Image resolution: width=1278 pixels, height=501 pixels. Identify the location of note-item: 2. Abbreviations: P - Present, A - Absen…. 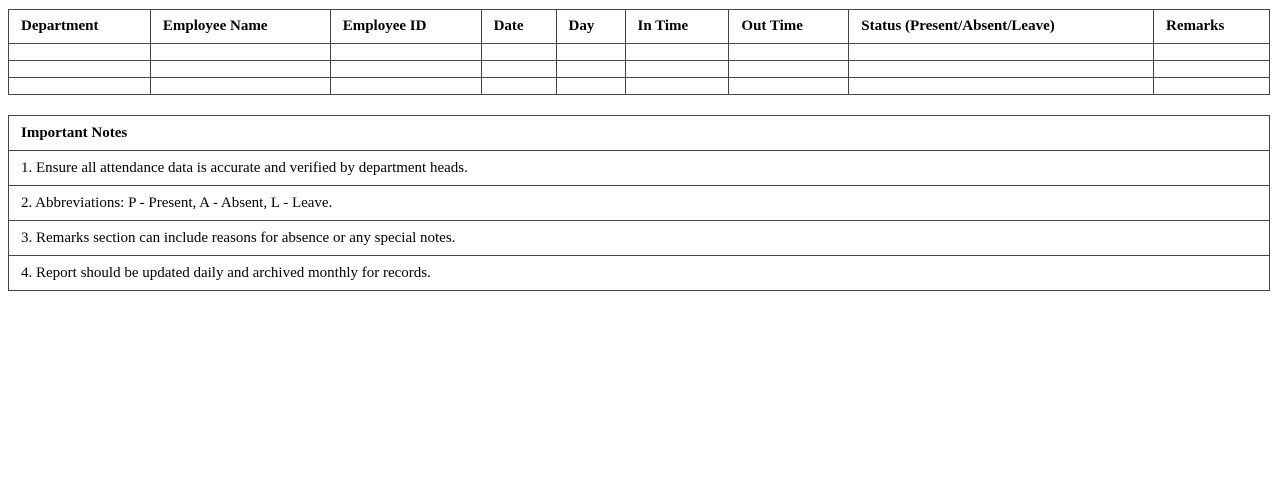
(639, 203).